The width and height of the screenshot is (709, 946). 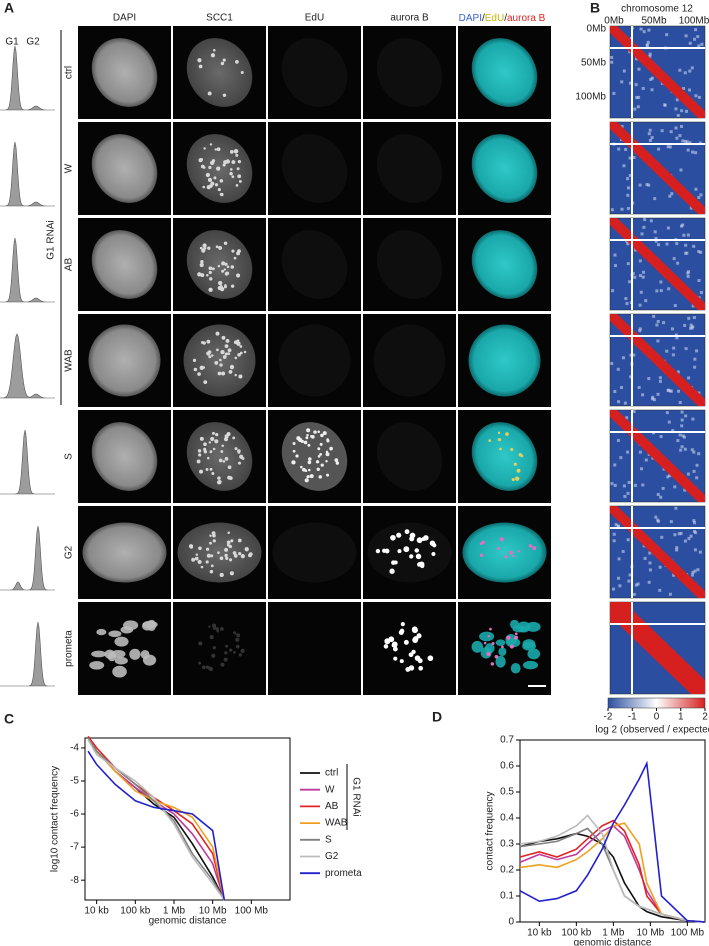 What do you see at coordinates (9, 719) in the screenshot?
I see `panel-label: C` at bounding box center [9, 719].